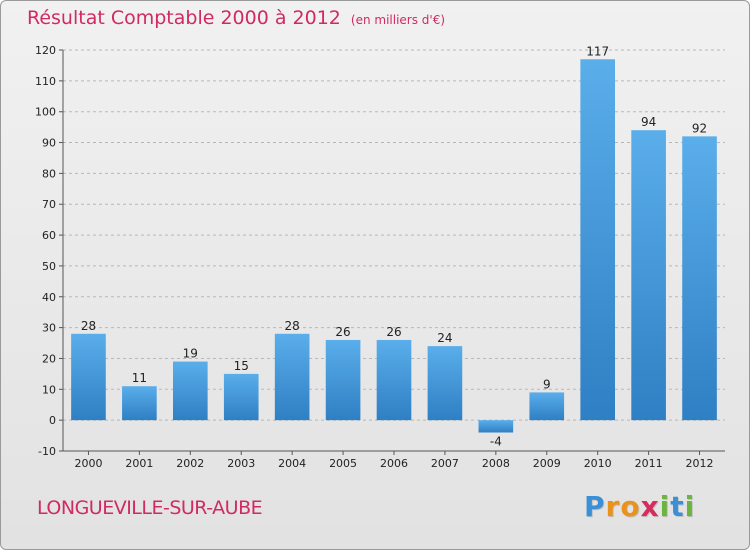  Describe the element at coordinates (45, 50) in the screenshot. I see `y-tick-label: 120` at that location.